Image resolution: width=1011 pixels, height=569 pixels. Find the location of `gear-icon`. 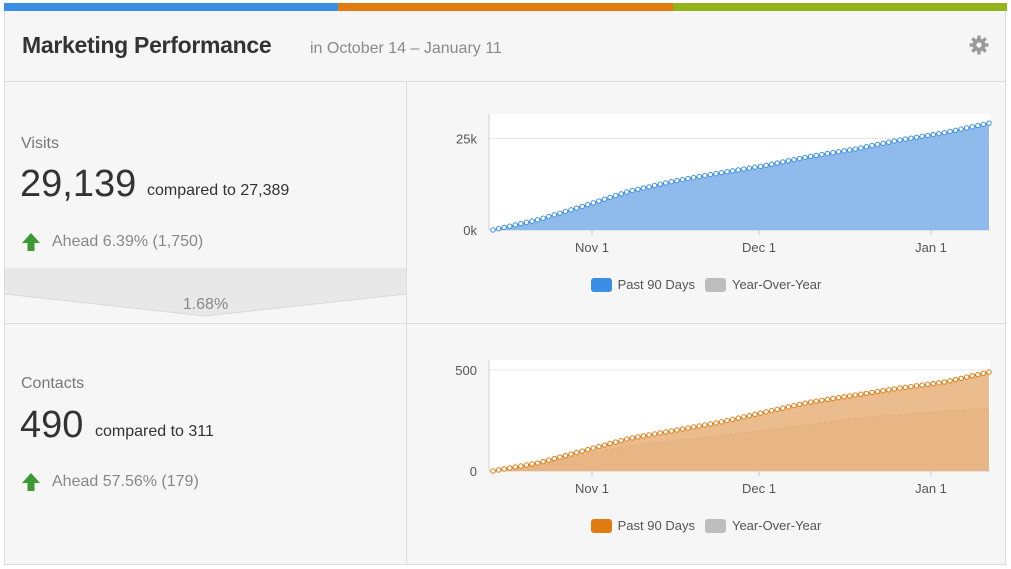

gear-icon is located at coordinates (979, 45).